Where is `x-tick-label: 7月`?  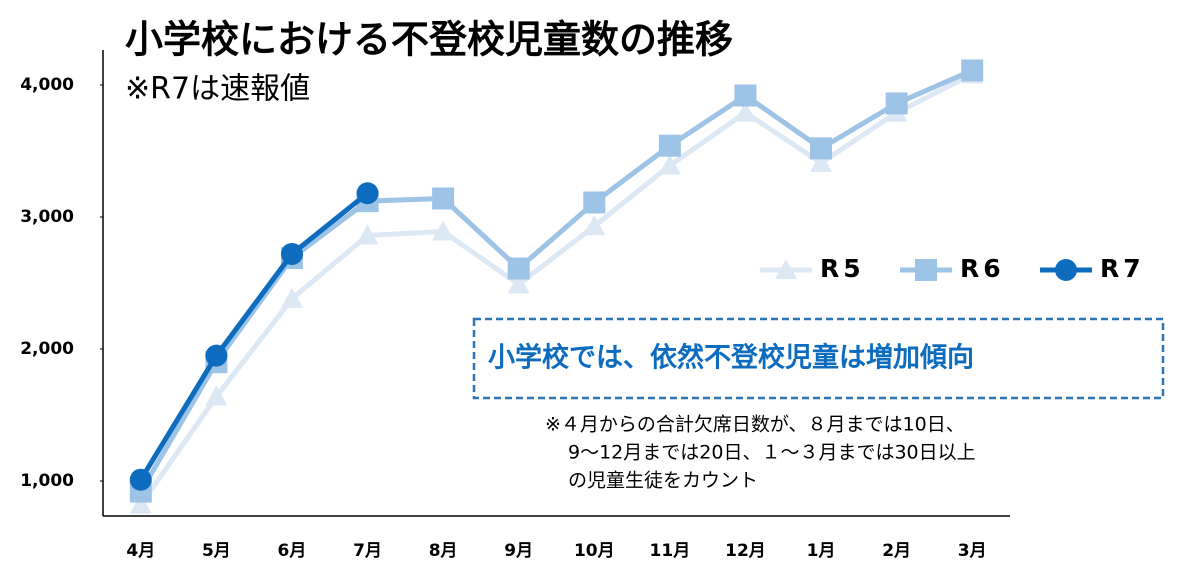
x-tick-label: 7月 is located at coordinates (367, 551).